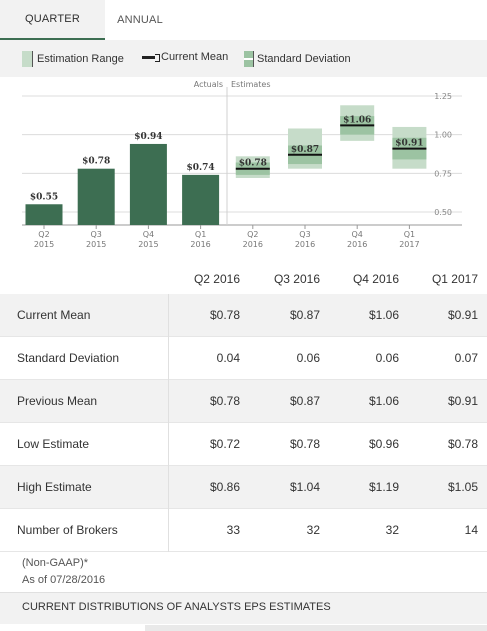  Describe the element at coordinates (304, 487) in the screenshot. I see `table-cell: $1.04` at that location.